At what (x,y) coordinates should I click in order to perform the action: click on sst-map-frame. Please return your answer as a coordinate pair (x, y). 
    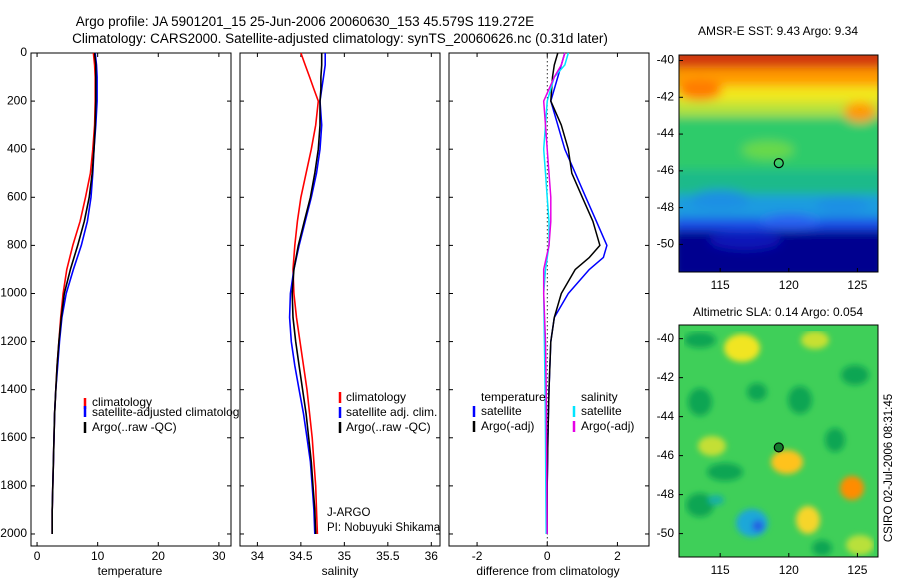
    Looking at the image, I should click on (778, 163).